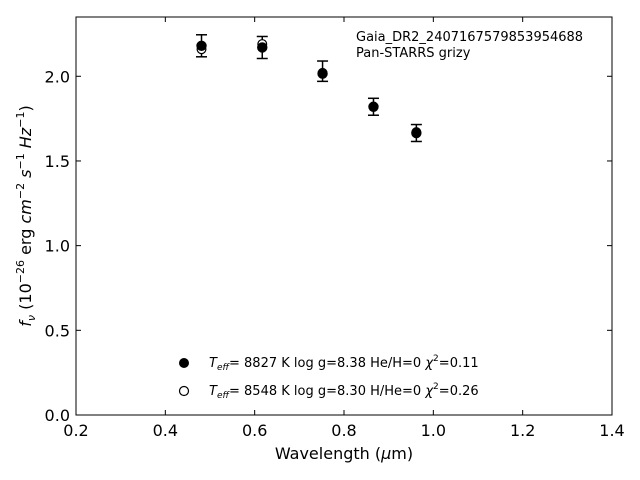 The image size is (640, 480). What do you see at coordinates (184, 363) in the screenshot?
I see `legend-marker-filled` at bounding box center [184, 363].